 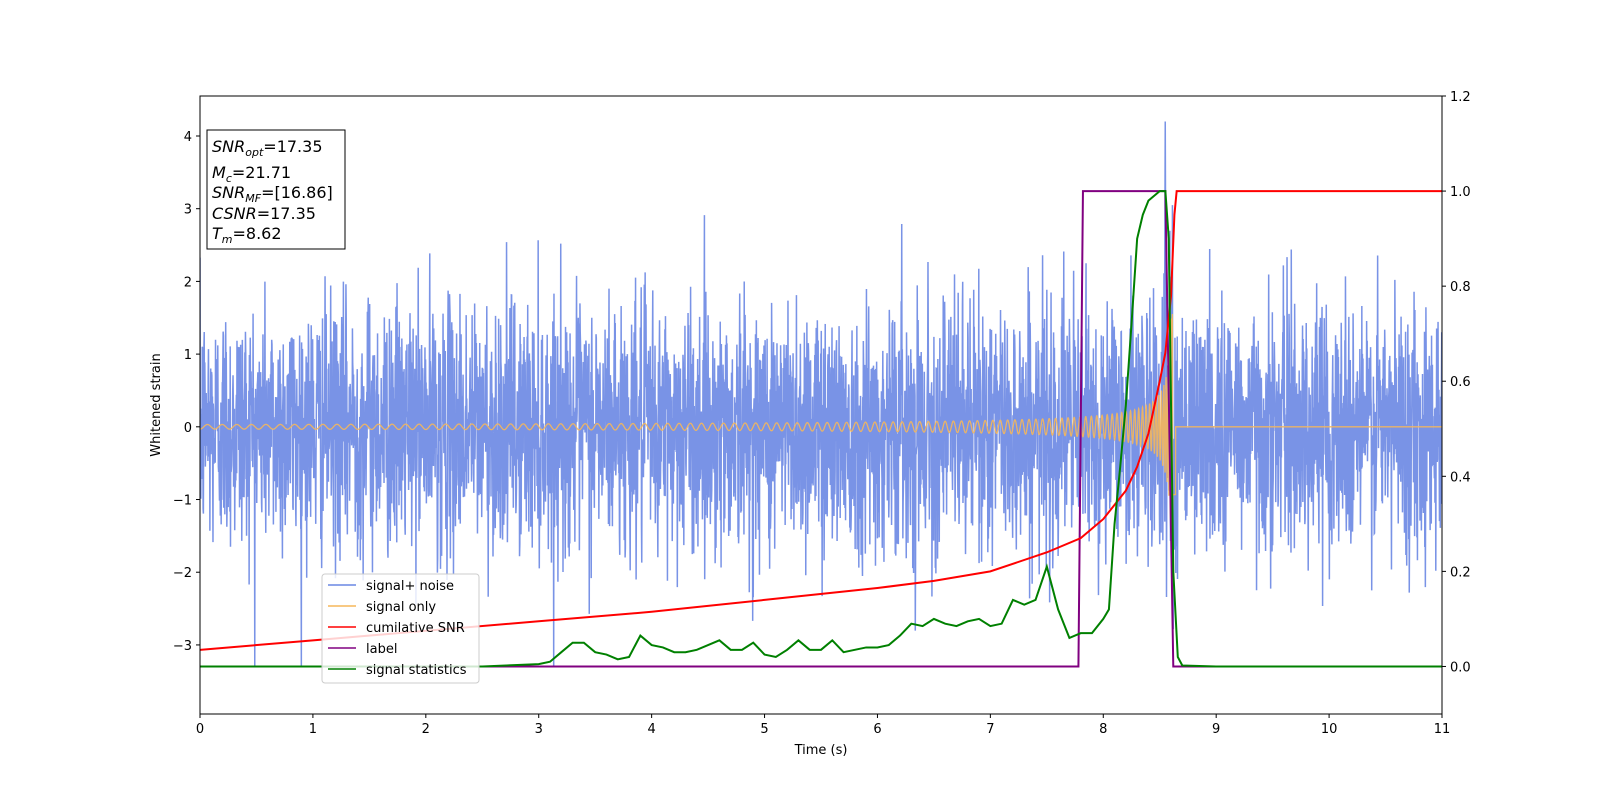 I want to click on stats-snr-mf-value: =[16.86], so click(x=297, y=192).